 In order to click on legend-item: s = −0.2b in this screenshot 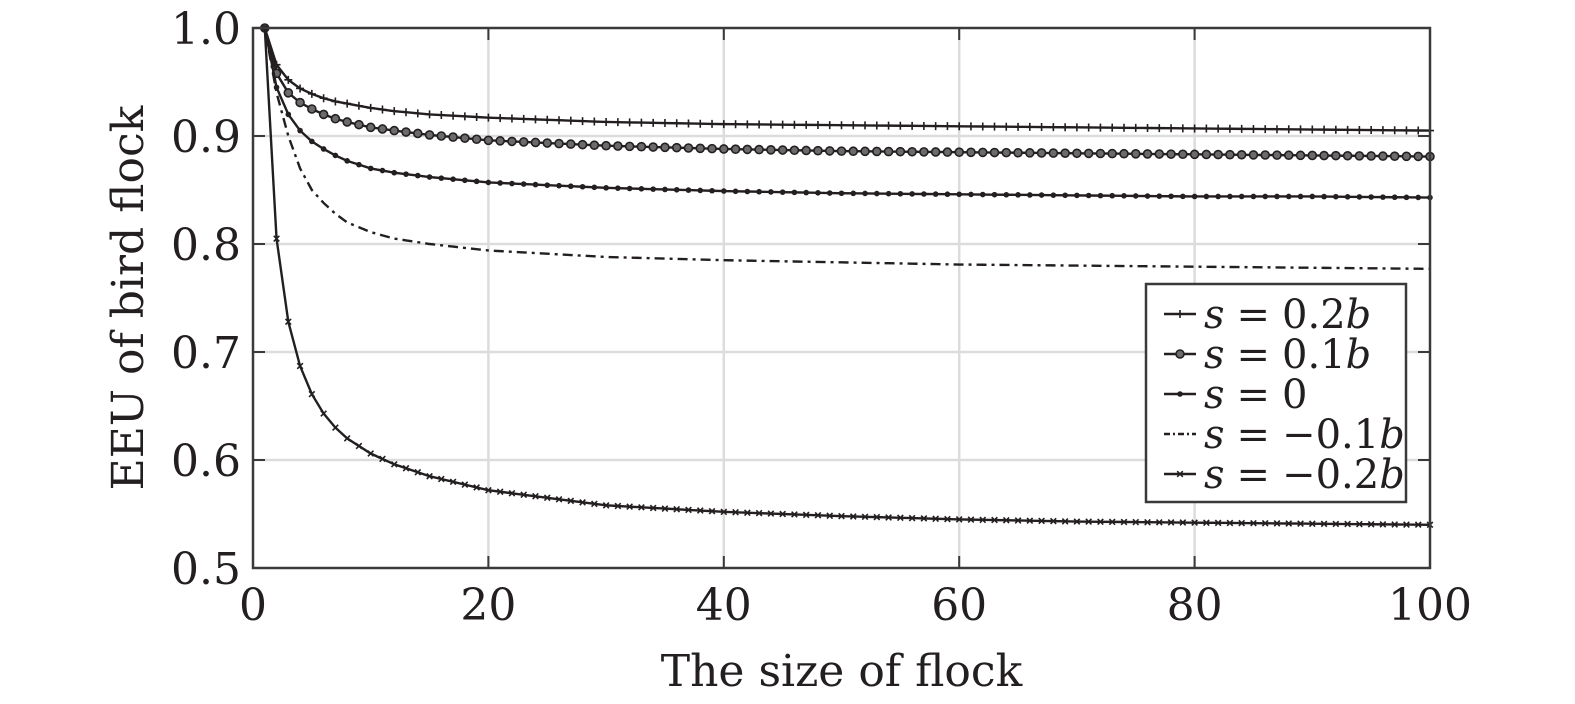, I will do `click(1284, 475)`.